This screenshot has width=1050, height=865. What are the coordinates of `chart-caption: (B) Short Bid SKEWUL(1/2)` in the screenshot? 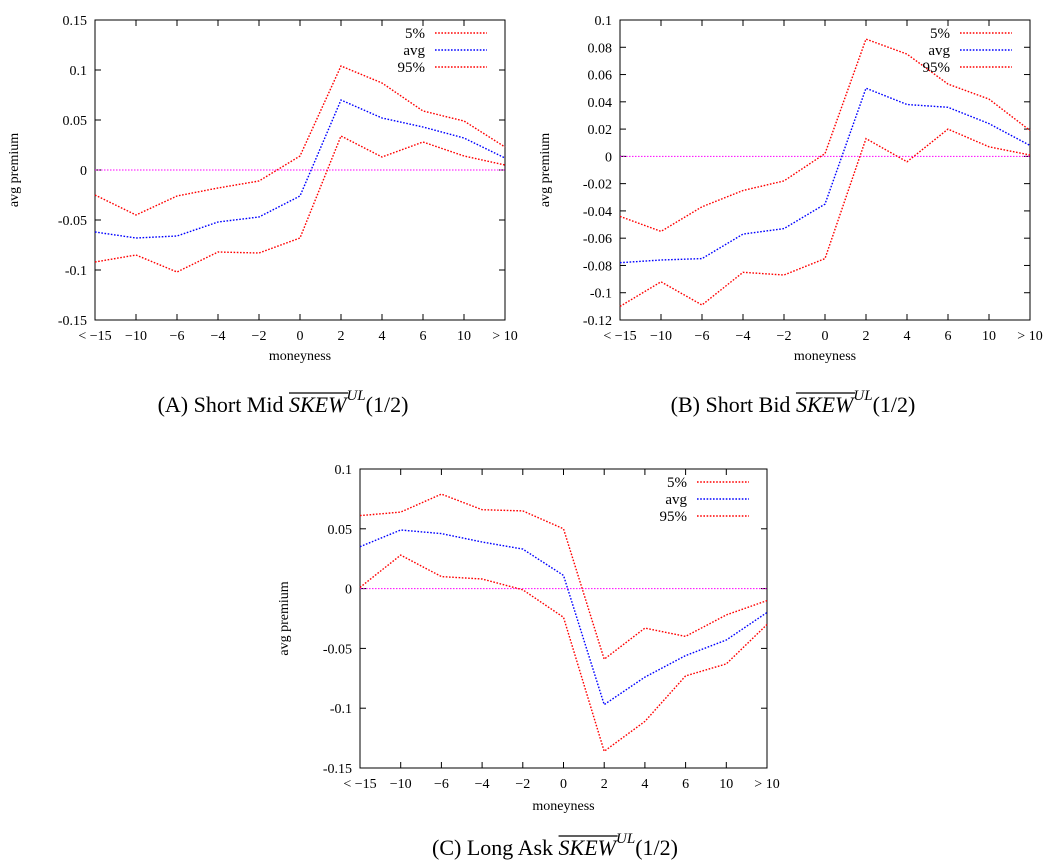 It's located at (793, 402).